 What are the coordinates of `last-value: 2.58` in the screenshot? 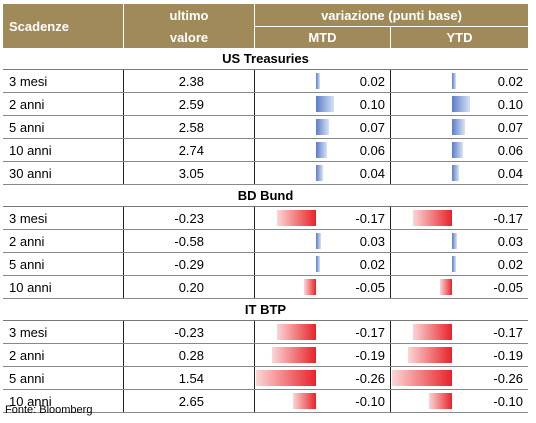 It's located at (191, 127).